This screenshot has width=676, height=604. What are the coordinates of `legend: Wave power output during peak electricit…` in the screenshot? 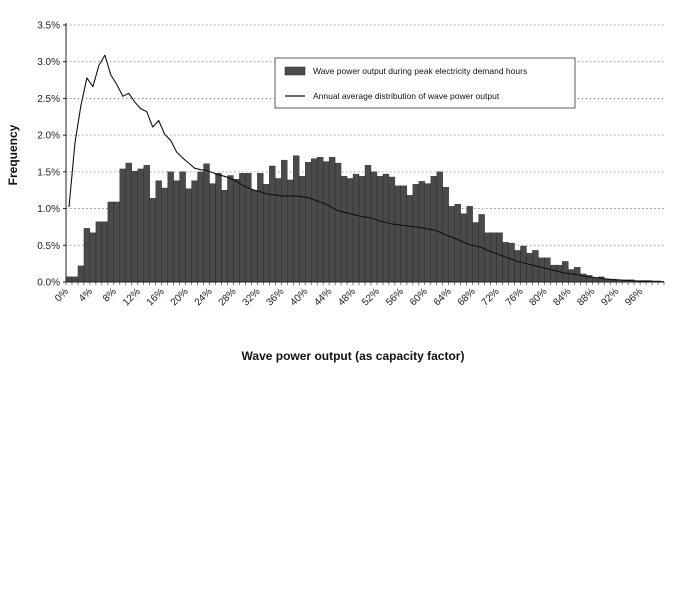 It's located at (425, 83).